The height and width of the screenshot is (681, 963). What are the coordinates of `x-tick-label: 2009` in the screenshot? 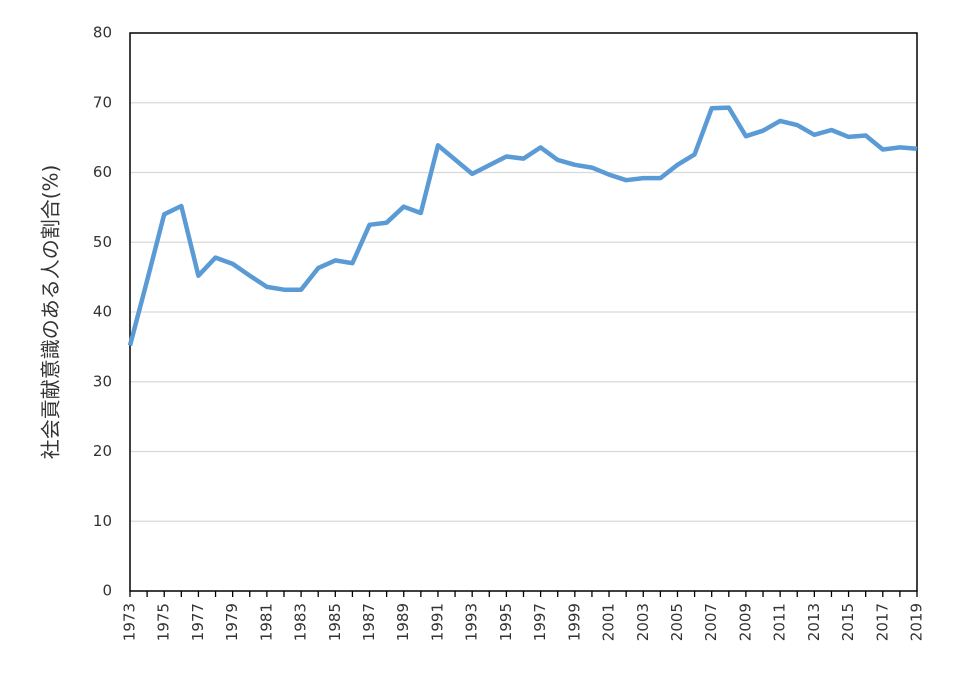 It's located at (745, 622).